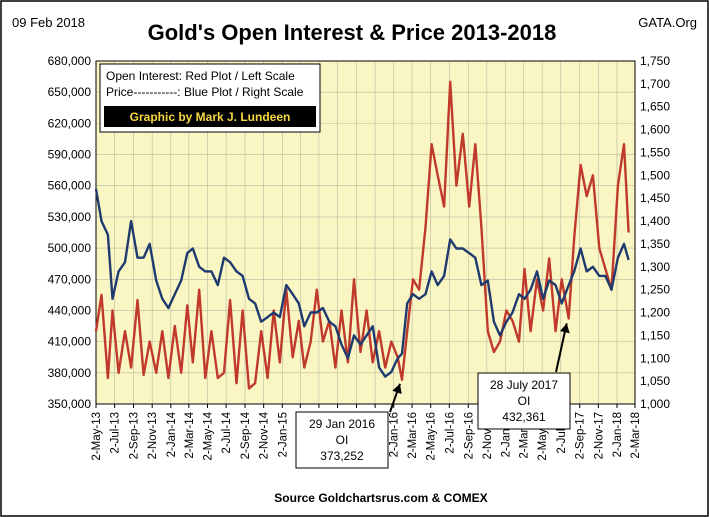 Image resolution: width=709 pixels, height=517 pixels. I want to click on annotation-2017: 28 July 2017 OI 432,361, so click(524, 401).